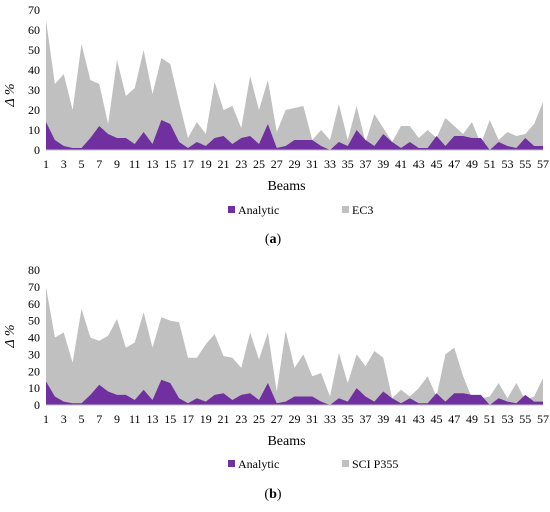 The height and width of the screenshot is (512, 550). What do you see at coordinates (362, 210) in the screenshot?
I see `legend-label: EC3` at bounding box center [362, 210].